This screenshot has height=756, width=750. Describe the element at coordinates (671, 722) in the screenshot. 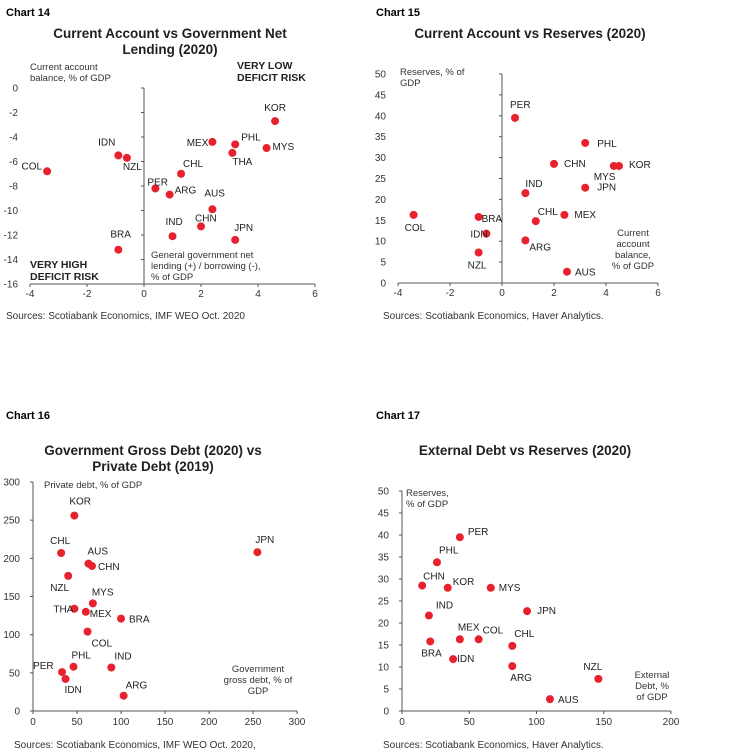

I see `x-tick-label: 200` at that location.